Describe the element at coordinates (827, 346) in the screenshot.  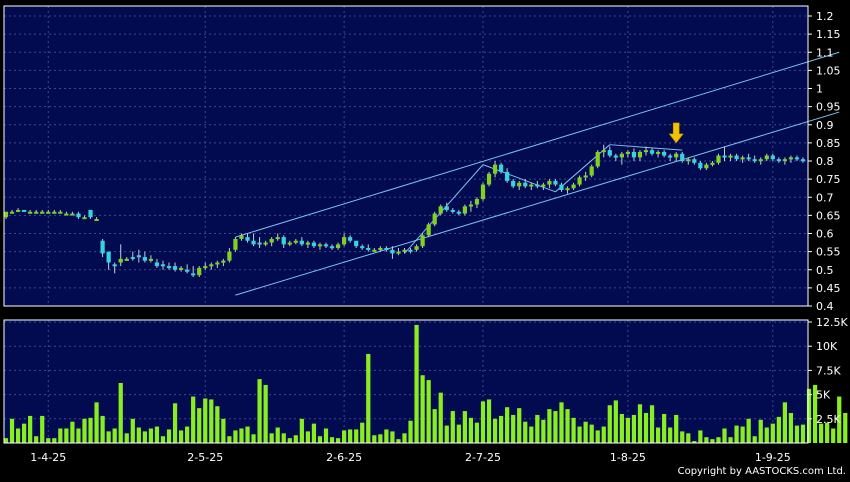
I see `volume-tick-label: 10K` at that location.